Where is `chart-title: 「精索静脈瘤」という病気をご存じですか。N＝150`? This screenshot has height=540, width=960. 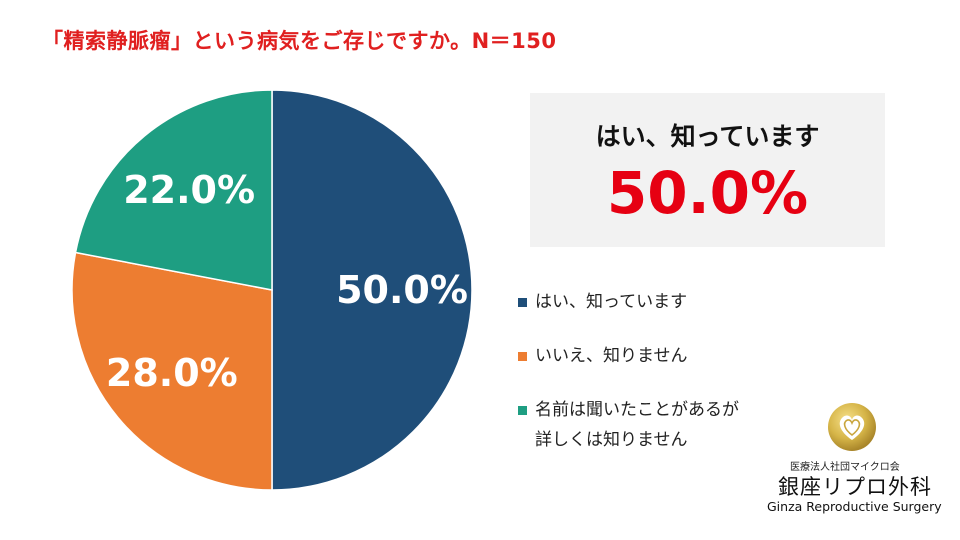
chart-title: 「精索静脈瘤」という病気をご存じですか。N＝150 is located at coordinates (299, 41).